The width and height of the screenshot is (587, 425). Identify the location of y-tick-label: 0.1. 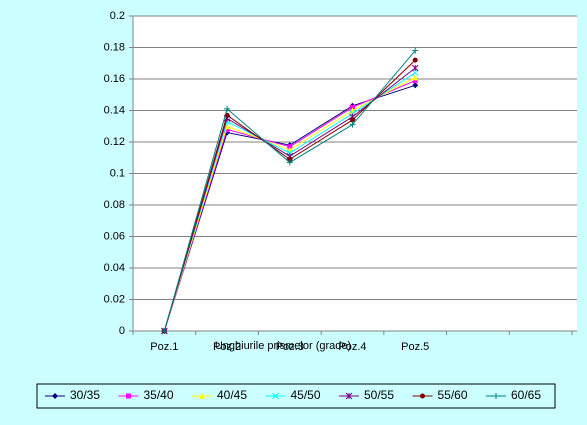
(117, 173).